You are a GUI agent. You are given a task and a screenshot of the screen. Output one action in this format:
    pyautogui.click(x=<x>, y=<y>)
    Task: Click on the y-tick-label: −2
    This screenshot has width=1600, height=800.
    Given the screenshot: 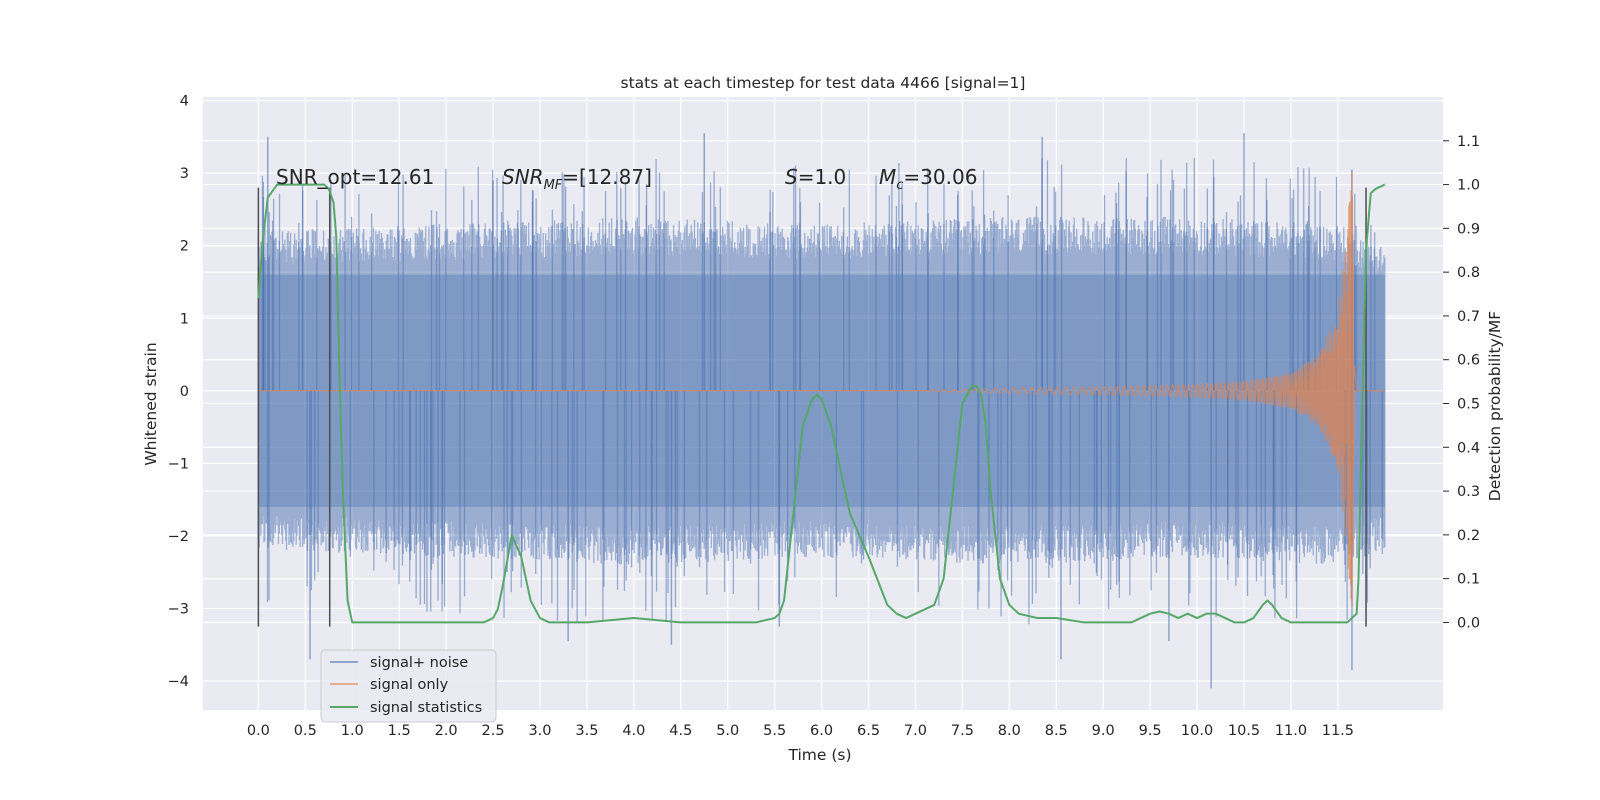 What is the action you would take?
    pyautogui.click(x=178, y=537)
    